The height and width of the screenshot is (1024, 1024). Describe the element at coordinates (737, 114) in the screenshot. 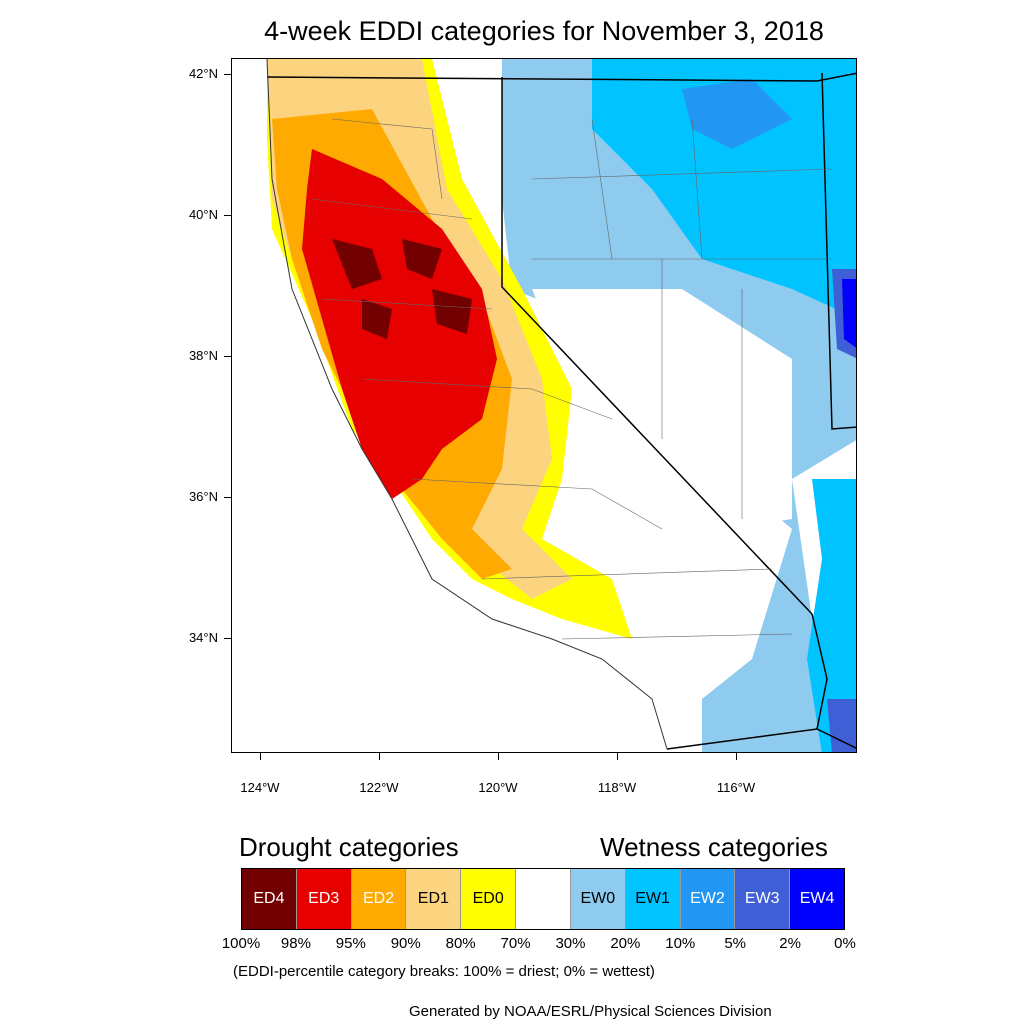

I see `wetness-ew2-region` at that location.